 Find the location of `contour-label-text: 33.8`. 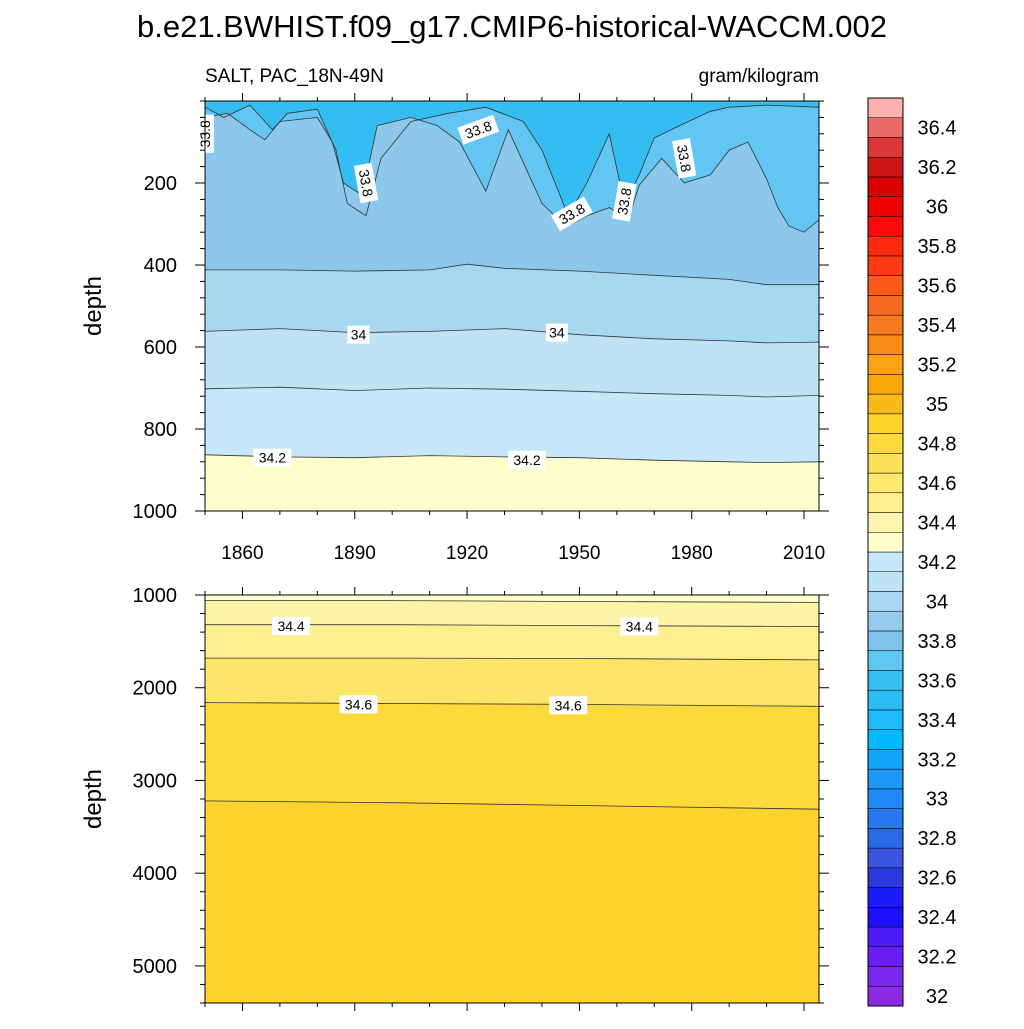

contour-label-text: 33.8 is located at coordinates (624, 201).